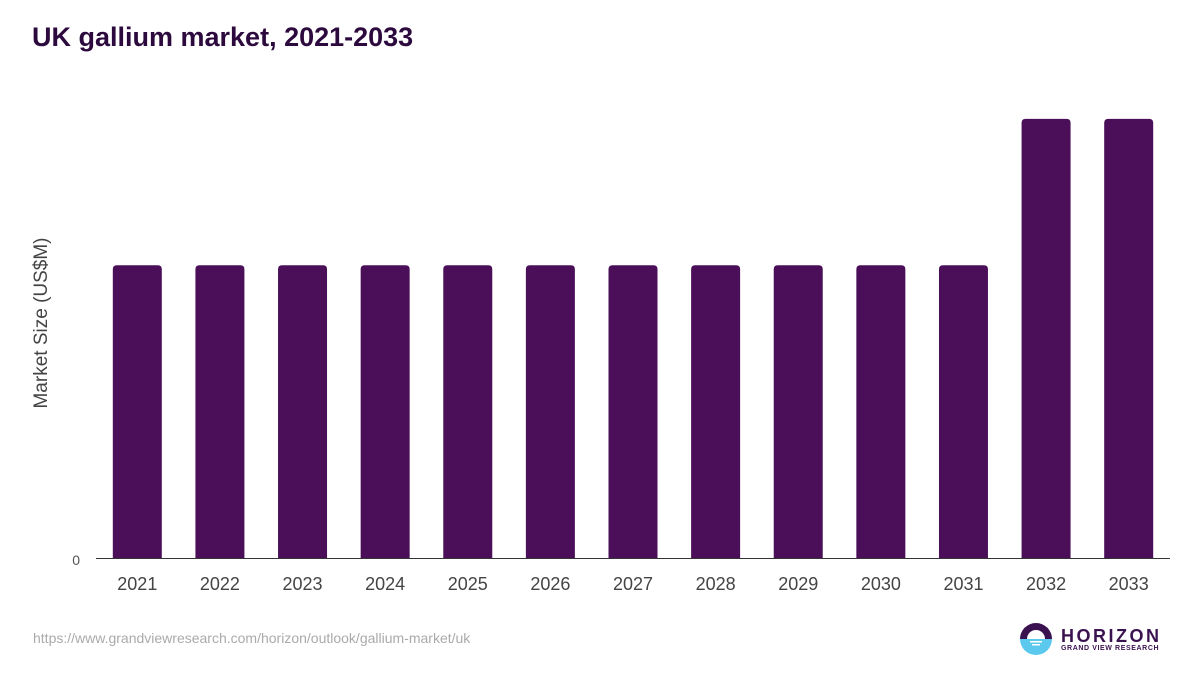 The width and height of the screenshot is (1200, 675). I want to click on bar-2032, so click(1046, 338).